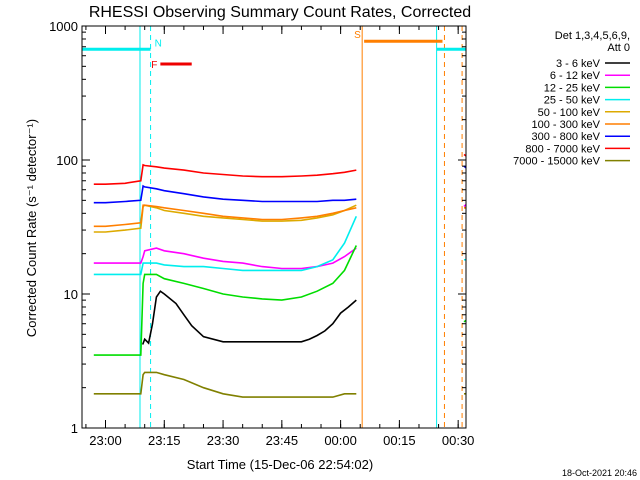  I want to click on y-axis-label-text: Corrected Count Rate (s⁻¹ detector⁻¹), so click(31, 228).